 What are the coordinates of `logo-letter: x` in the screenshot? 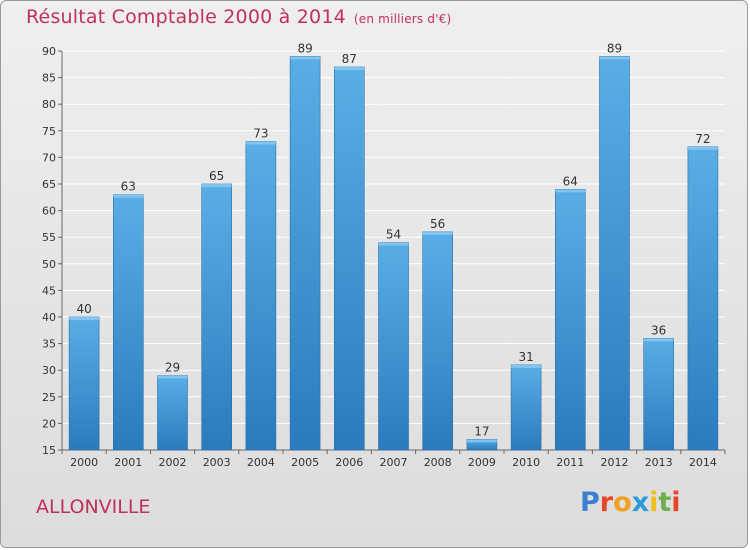 It's located at (640, 502).